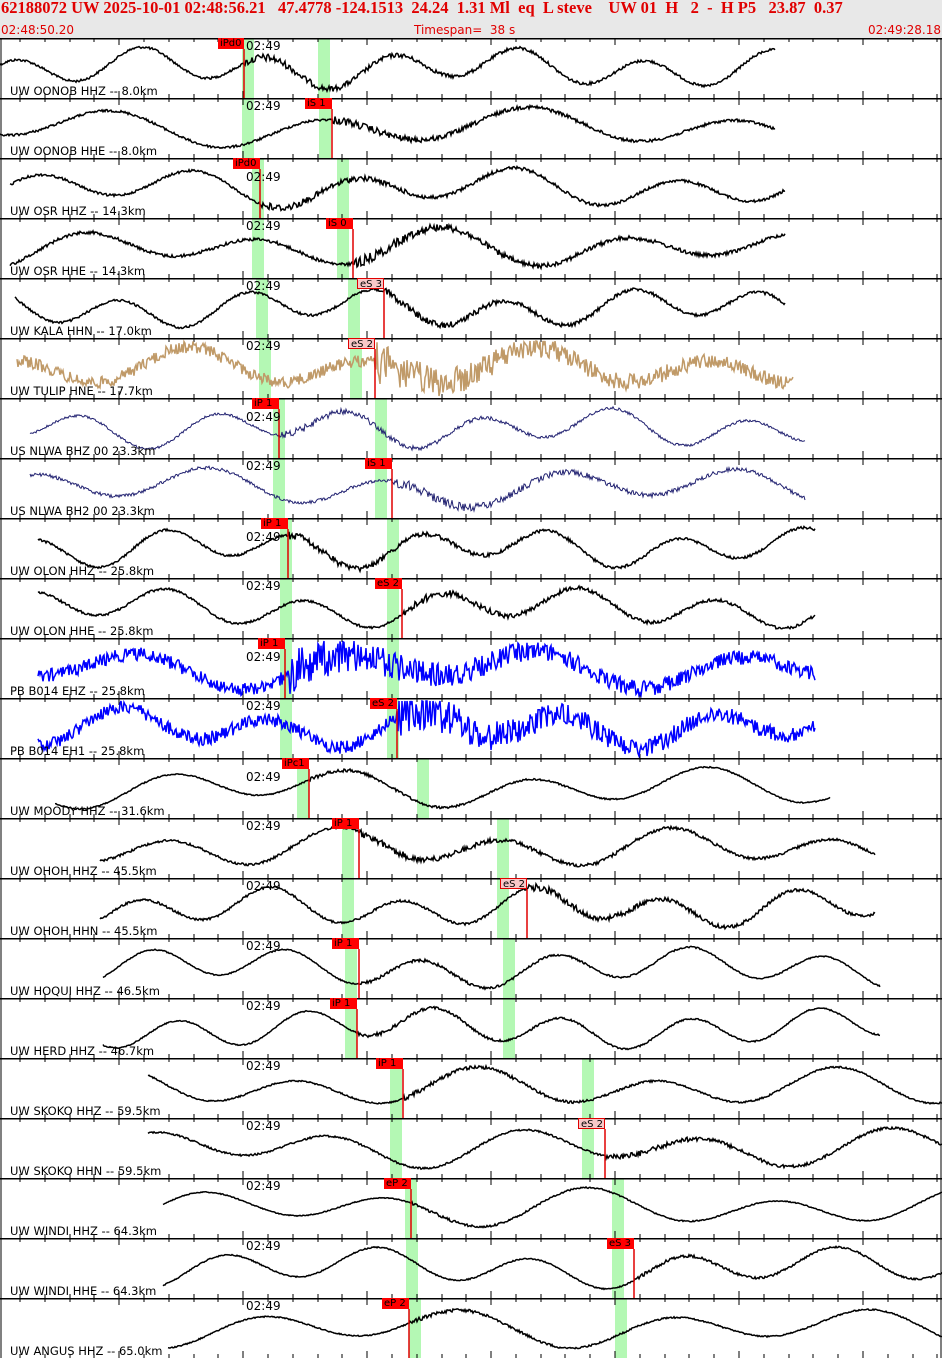  I want to click on start-time: 02:48:50.20, so click(37, 30).